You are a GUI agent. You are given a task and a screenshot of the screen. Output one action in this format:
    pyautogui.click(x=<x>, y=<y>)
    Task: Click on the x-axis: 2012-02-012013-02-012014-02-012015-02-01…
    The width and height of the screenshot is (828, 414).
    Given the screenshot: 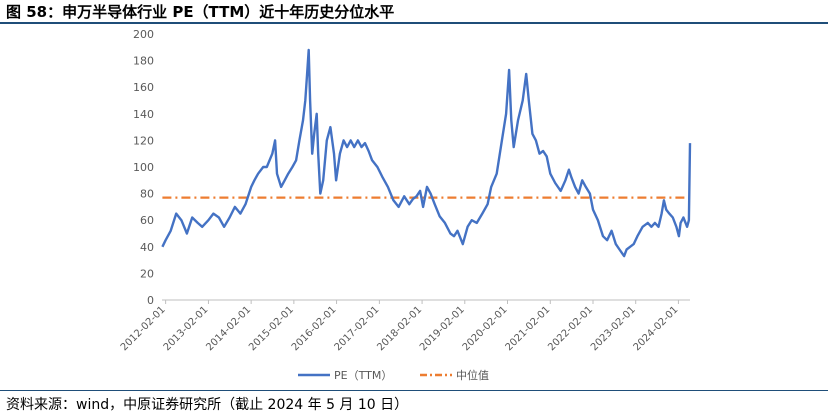 What is the action you would take?
    pyautogui.click(x=404, y=326)
    